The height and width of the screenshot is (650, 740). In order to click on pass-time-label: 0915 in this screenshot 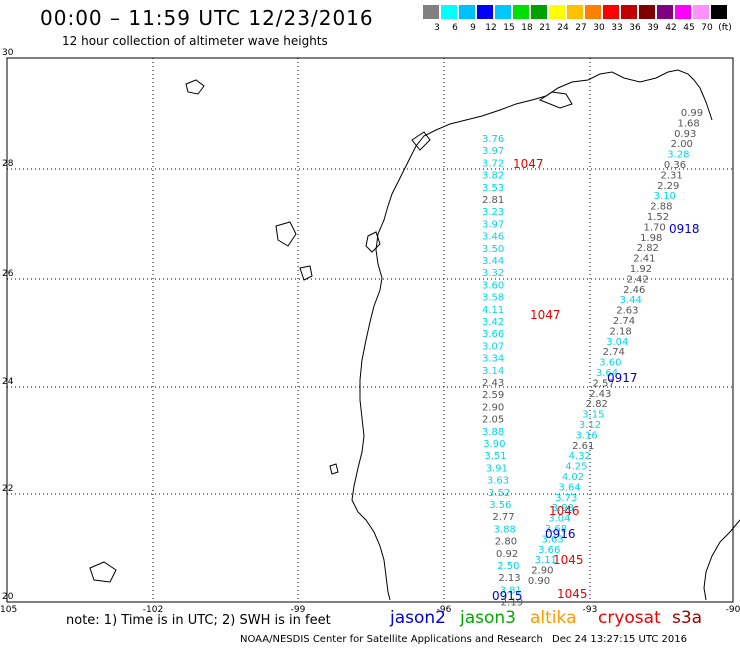, I will do `click(507, 596)`.